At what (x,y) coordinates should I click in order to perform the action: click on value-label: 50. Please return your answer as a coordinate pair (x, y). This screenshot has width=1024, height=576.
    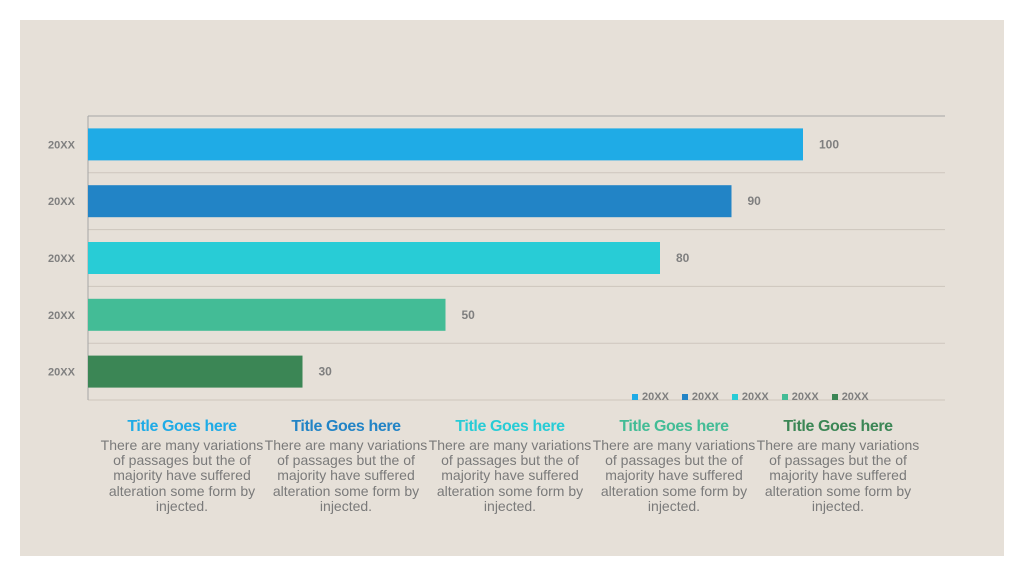
    Looking at the image, I should click on (469, 315).